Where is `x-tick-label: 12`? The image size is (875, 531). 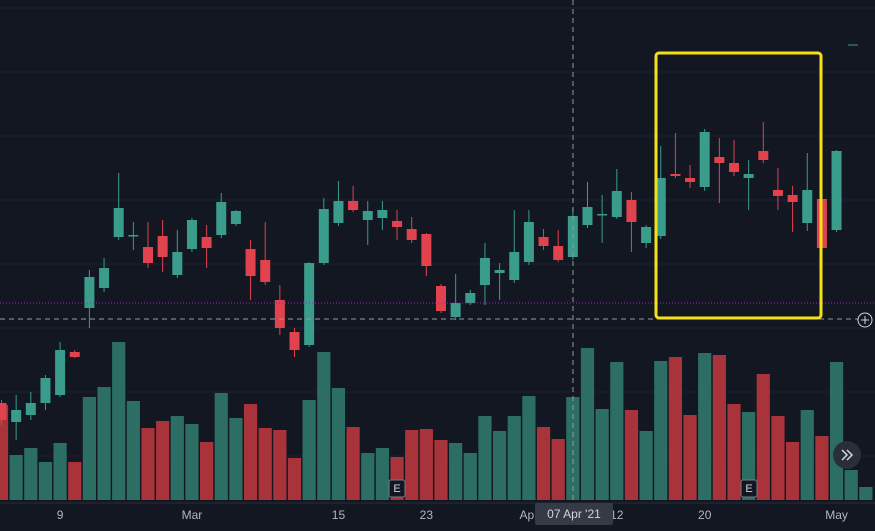 x-tick-label: 12 is located at coordinates (617, 515).